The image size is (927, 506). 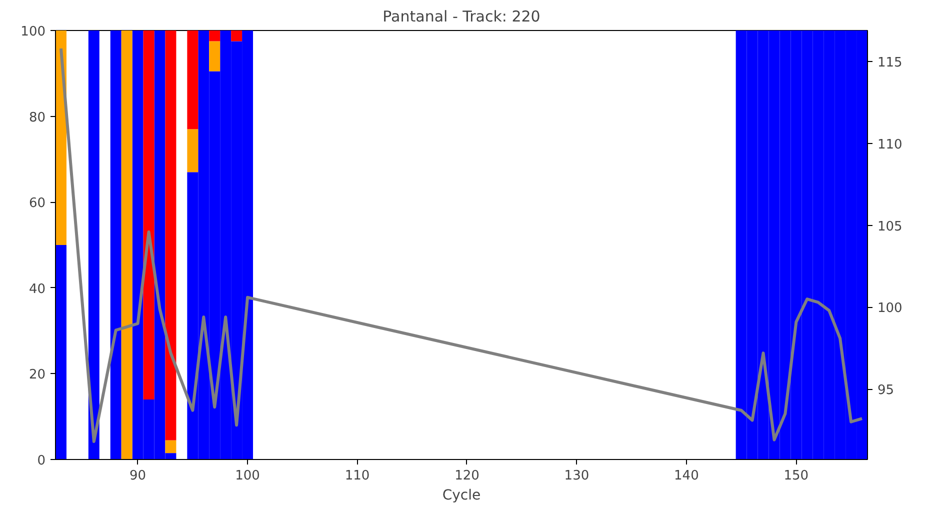 What do you see at coordinates (886, 390) in the screenshot?
I see `y2-tick-label: 95` at bounding box center [886, 390].